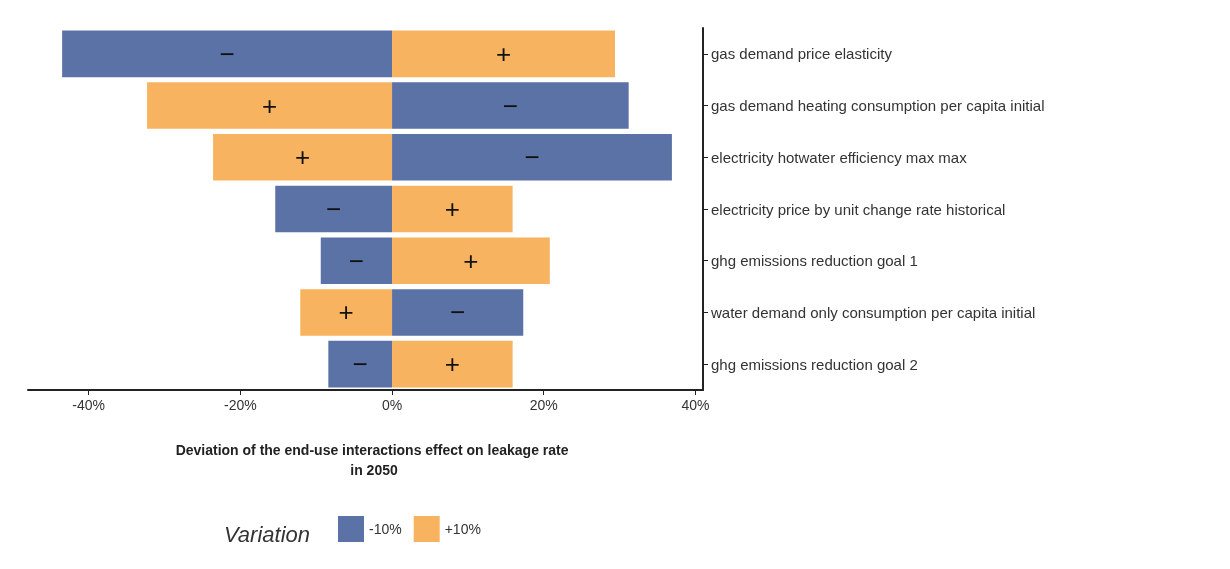 The width and height of the screenshot is (1230, 569). Describe the element at coordinates (543, 405) in the screenshot. I see `x-tick-label: 20%` at that location.